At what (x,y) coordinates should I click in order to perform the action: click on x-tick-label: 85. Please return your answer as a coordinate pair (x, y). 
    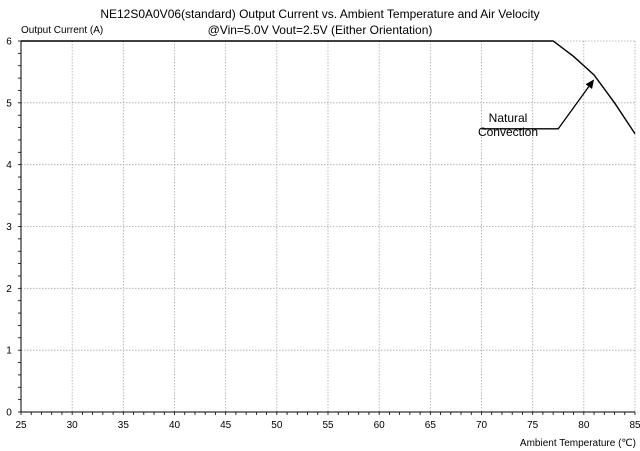
    Looking at the image, I should click on (634, 425).